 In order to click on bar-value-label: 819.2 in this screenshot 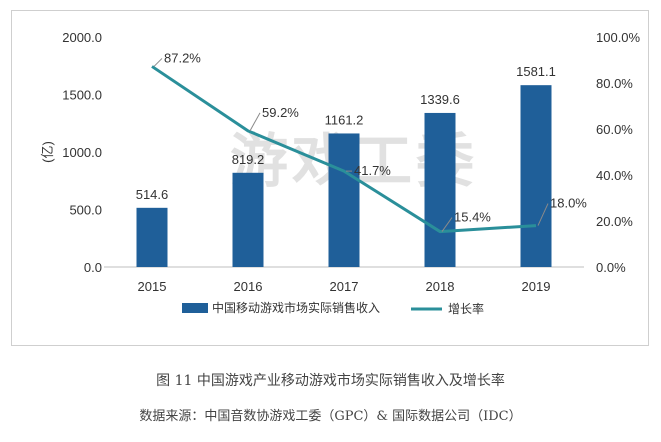, I will do `click(248, 159)`.